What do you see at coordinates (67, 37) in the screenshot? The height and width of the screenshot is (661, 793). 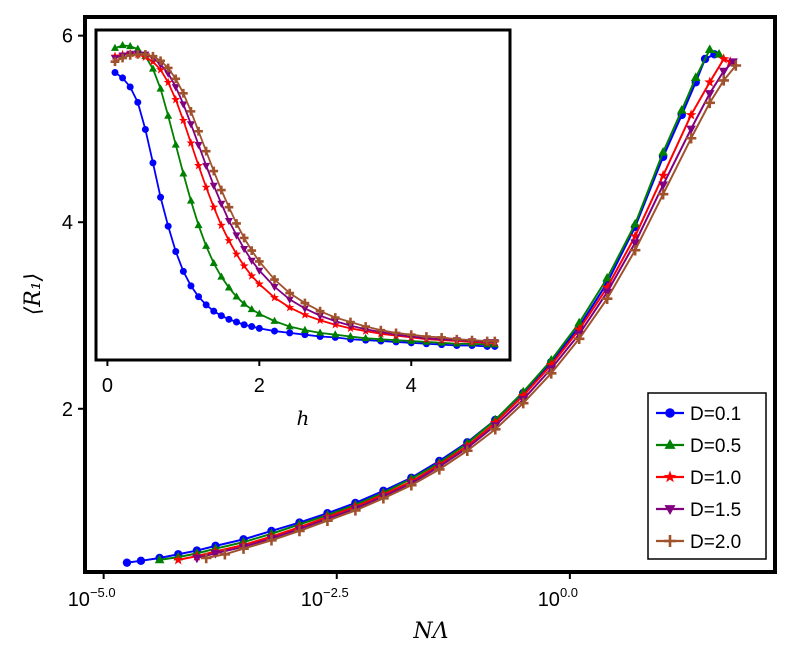 I see `y-tick-label: 6` at bounding box center [67, 37].